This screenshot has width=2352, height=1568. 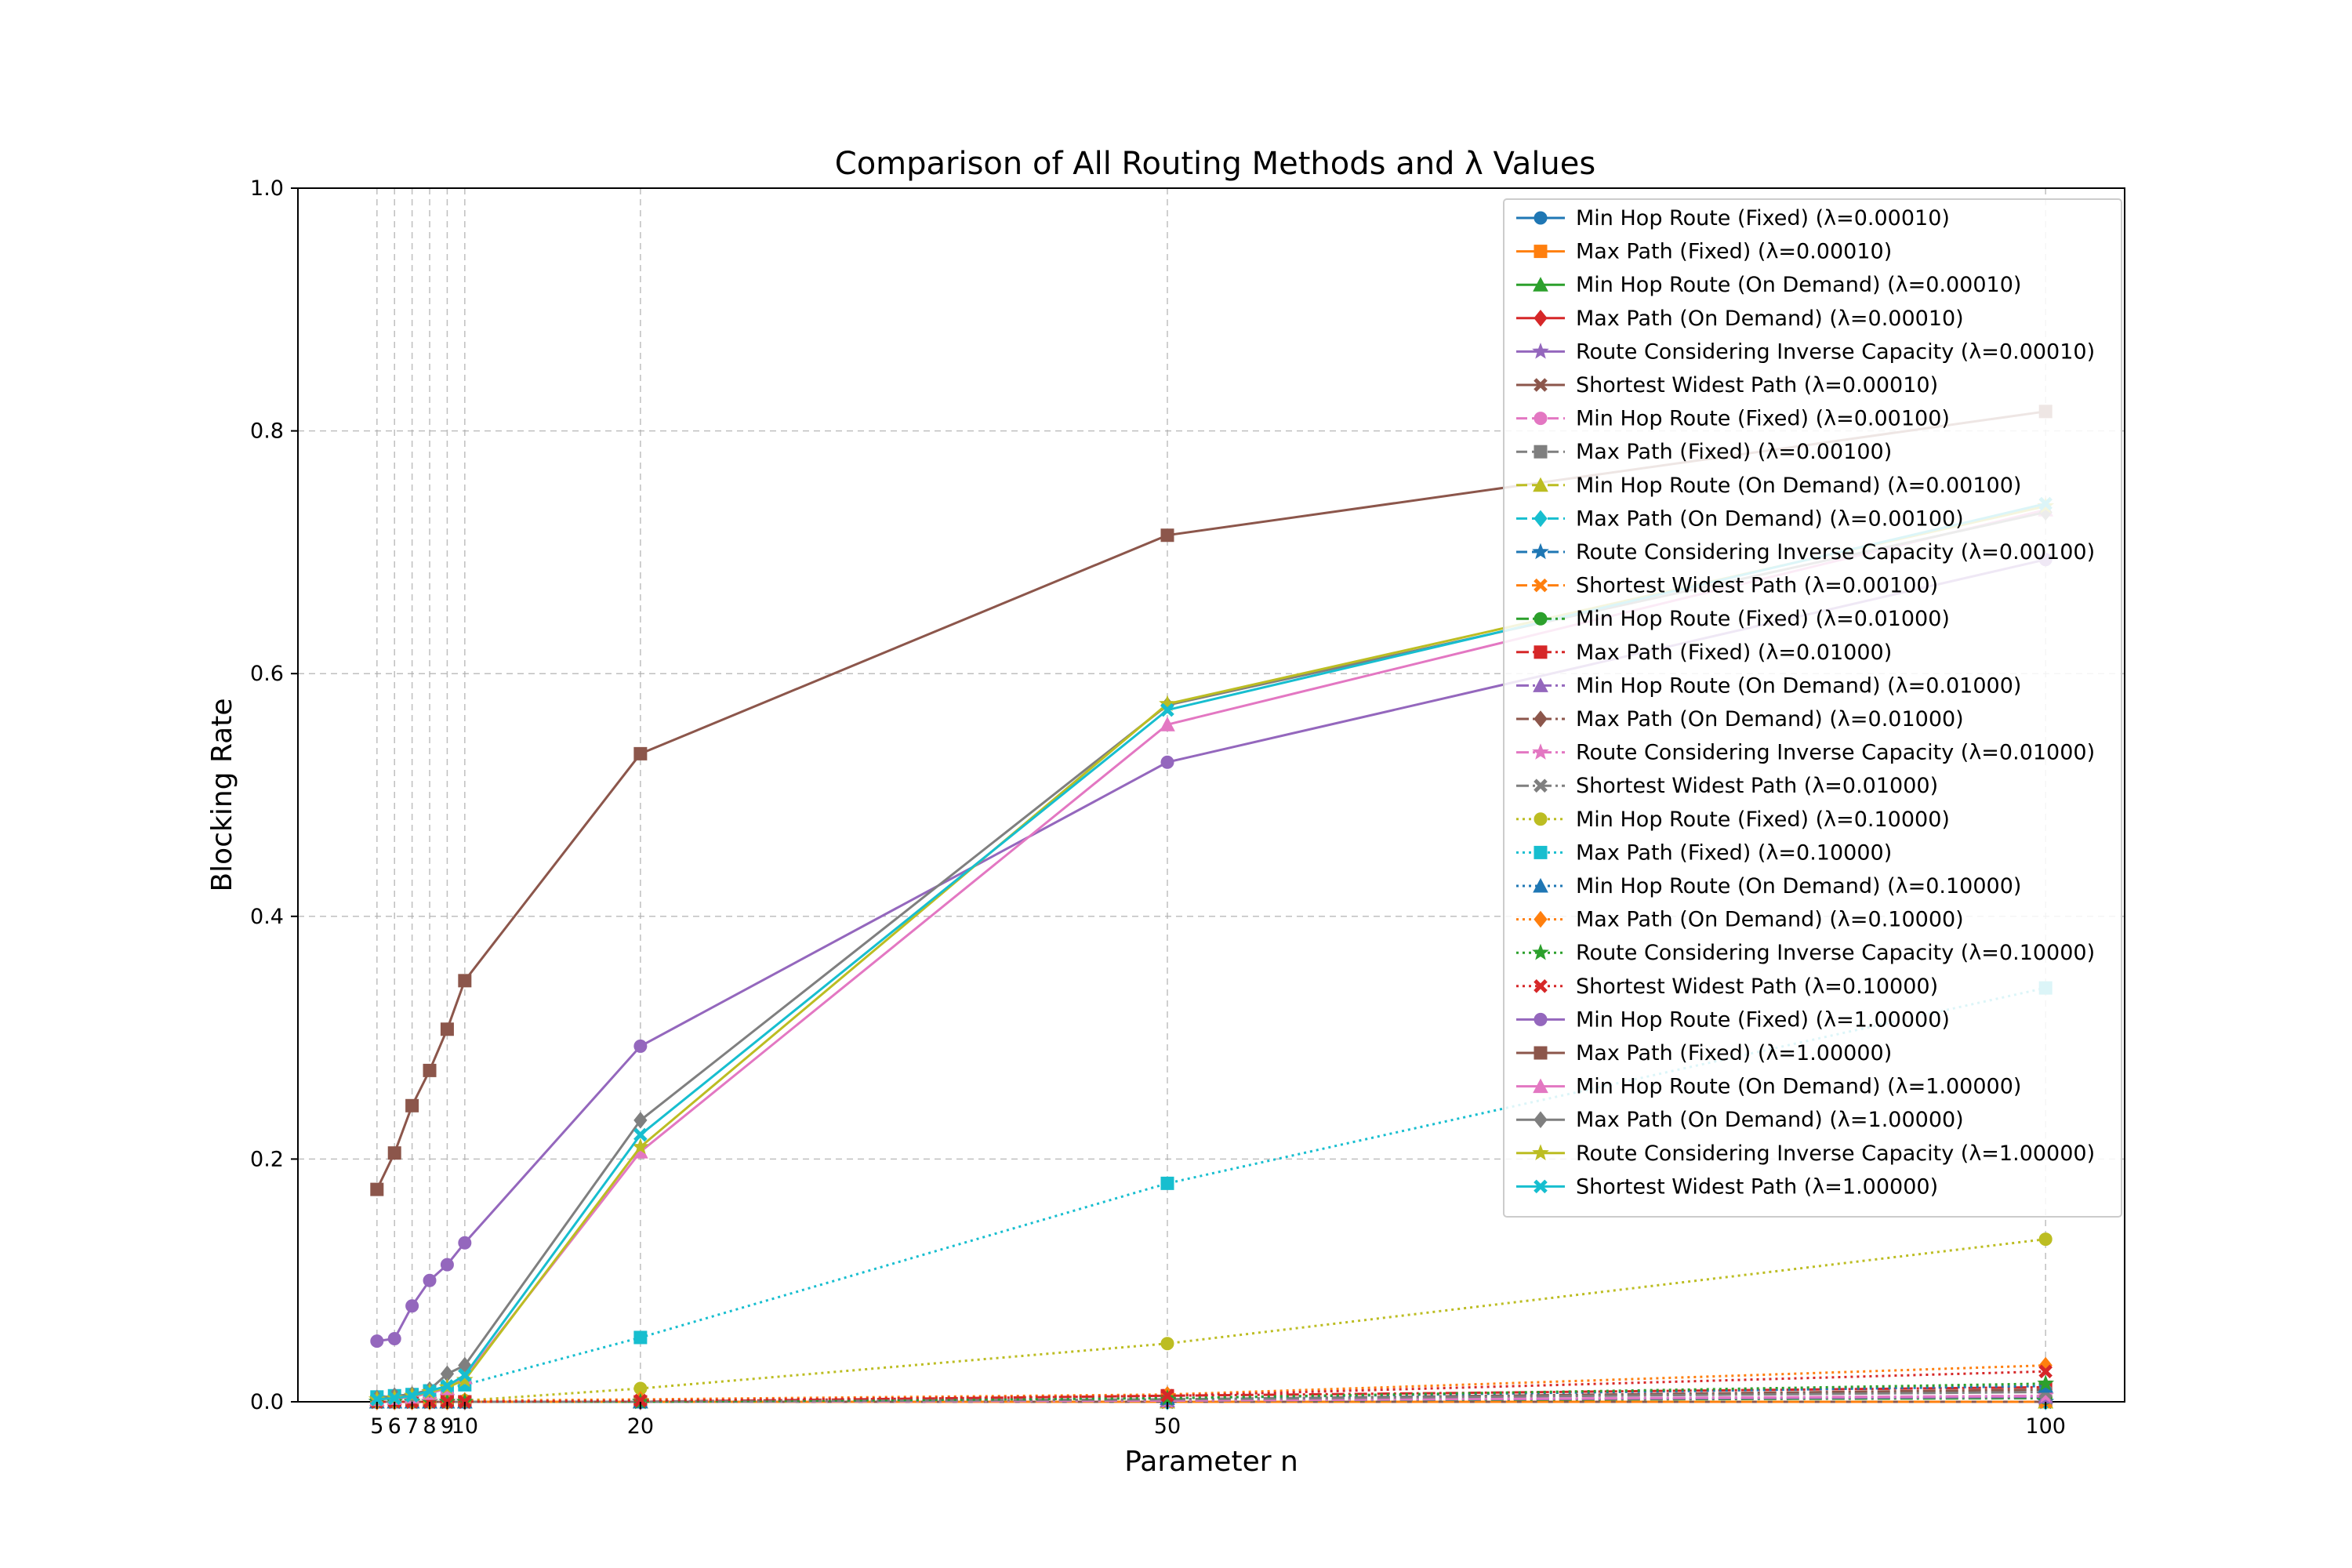 What do you see at coordinates (1770, 719) in the screenshot?
I see `legend-label: Max Path (On Demand) (λ=0.01000)` at bounding box center [1770, 719].